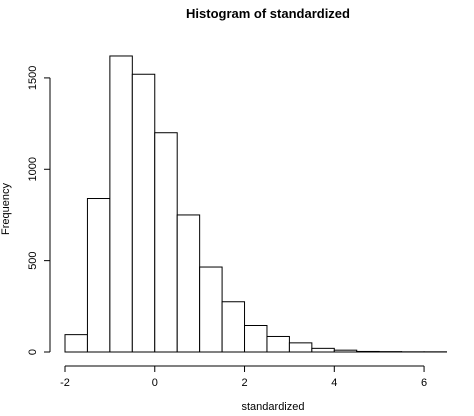  What do you see at coordinates (424, 383) in the screenshot?
I see `x-tick-label: 6` at bounding box center [424, 383].